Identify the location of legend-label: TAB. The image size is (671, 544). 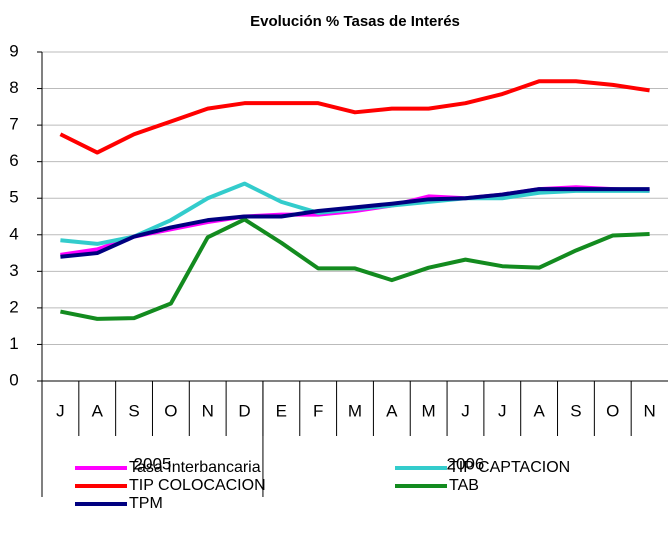
(464, 485).